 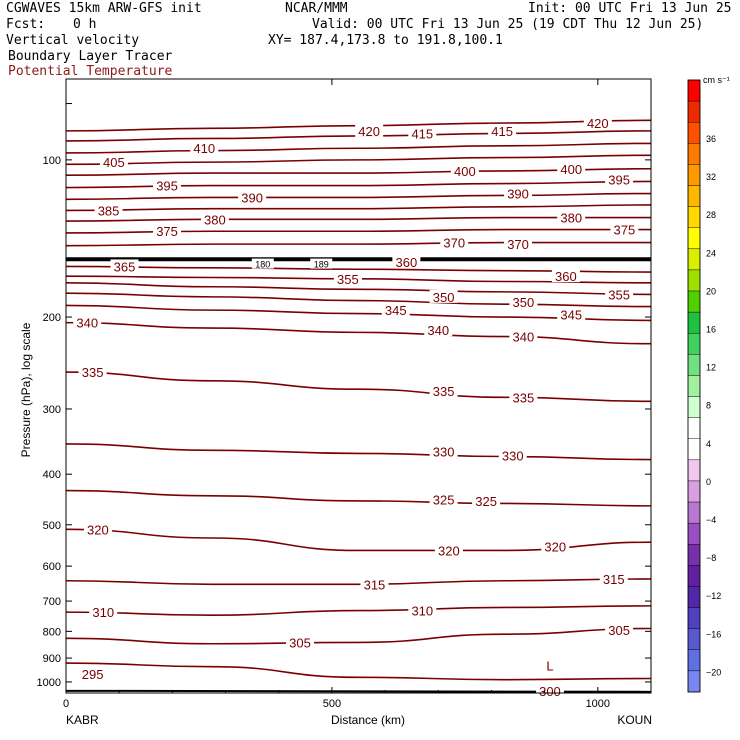 What do you see at coordinates (711, 215) in the screenshot?
I see `colorbar-label: 28` at bounding box center [711, 215].